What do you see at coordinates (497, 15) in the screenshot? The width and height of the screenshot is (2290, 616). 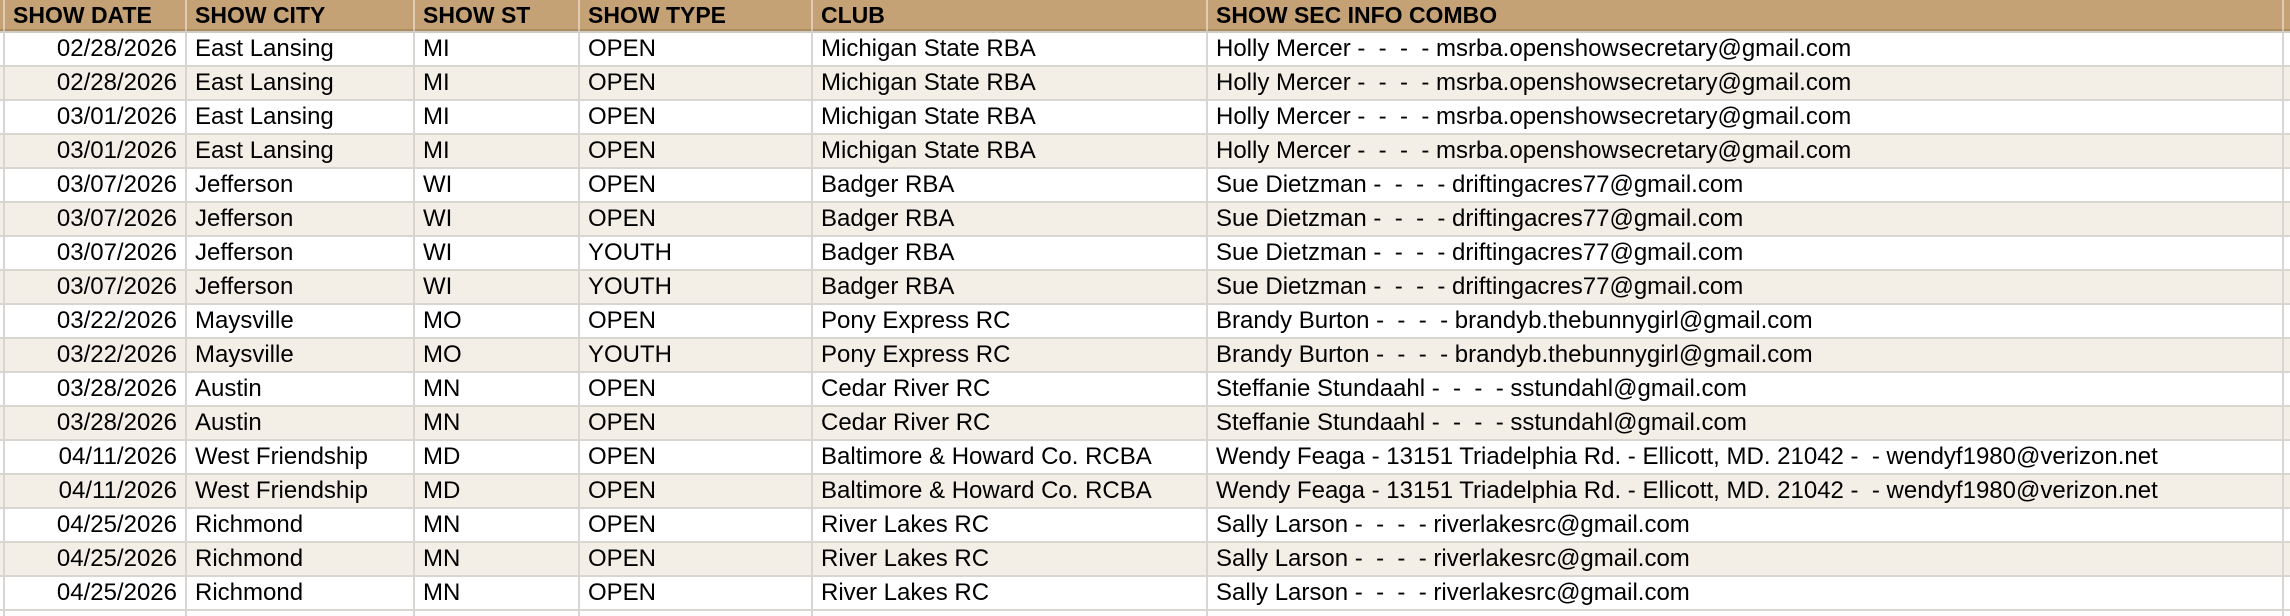 I see `column-header-show-st: SHOW ST` at bounding box center [497, 15].